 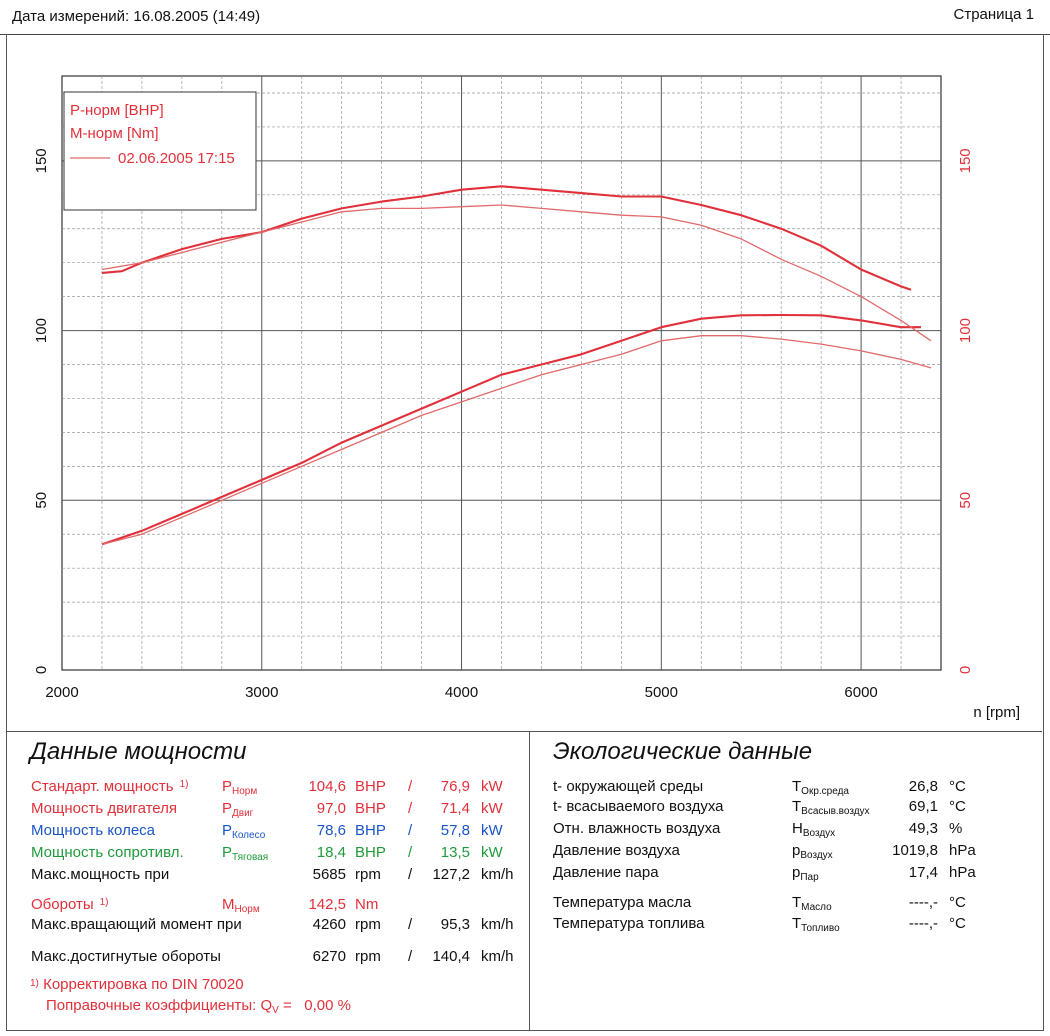 I want to click on reference-curve, so click(x=516, y=273).